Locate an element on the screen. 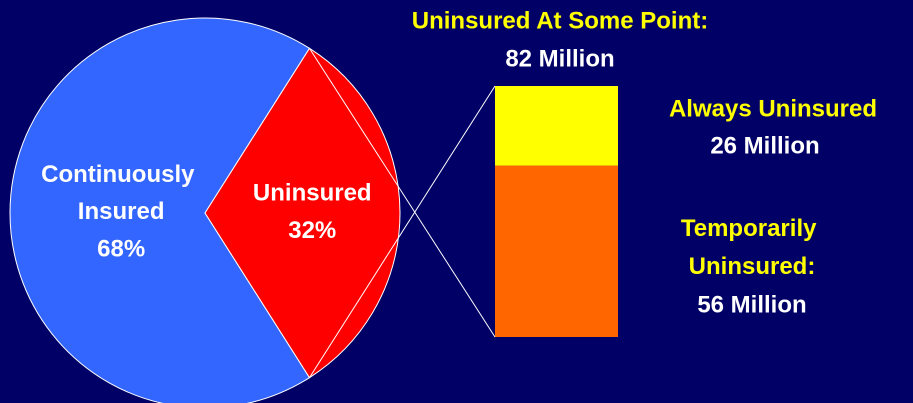  slice-label: Continuously Insured is located at coordinates (121, 193).